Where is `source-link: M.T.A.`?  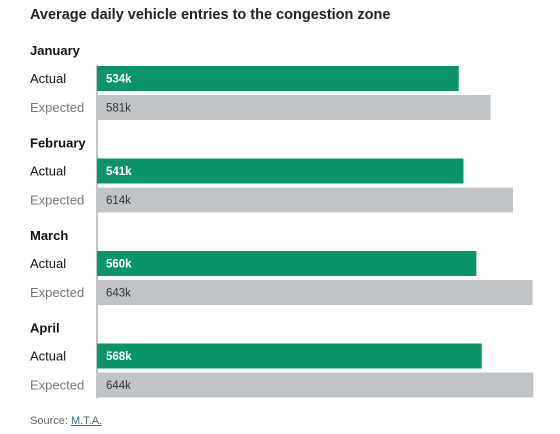 source-link: M.T.A. is located at coordinates (86, 421).